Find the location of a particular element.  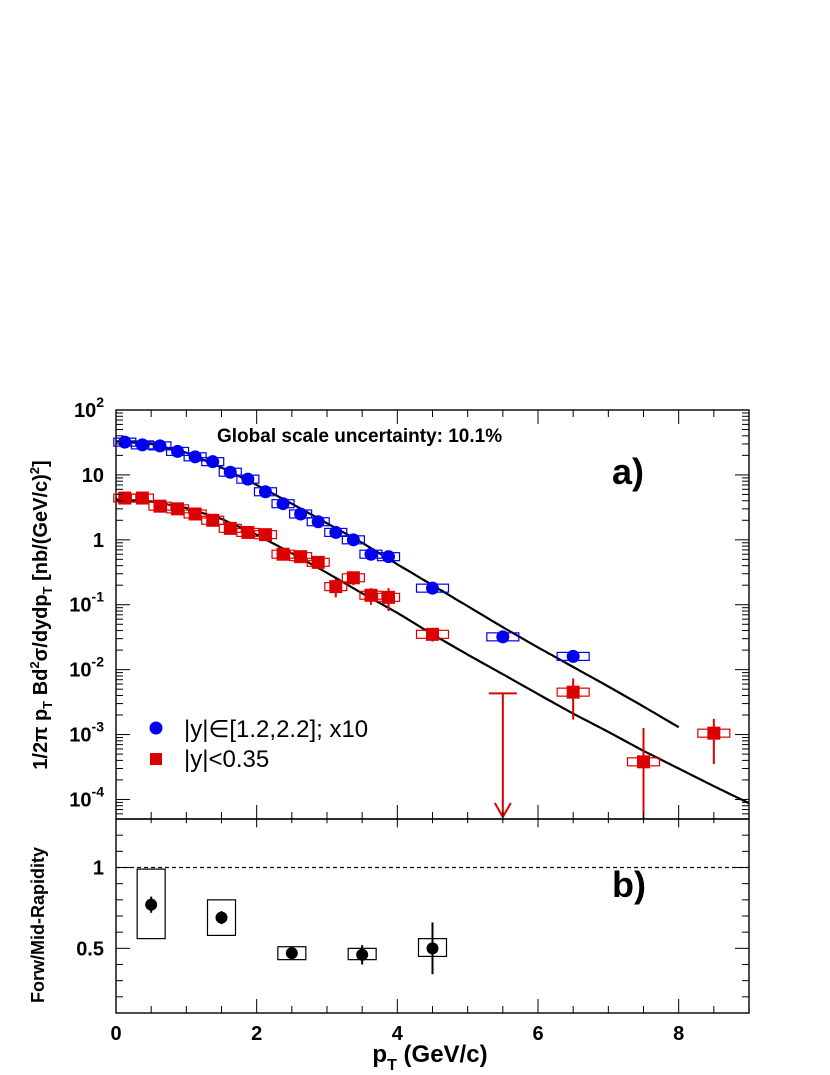

svg-text:1/2π pT Bd2σ/dydpT [nb/(GeV/c): 1/2π pT Bd2σ/dydpT [nb/(GeV/c)2] is located at coordinates (41, 614).